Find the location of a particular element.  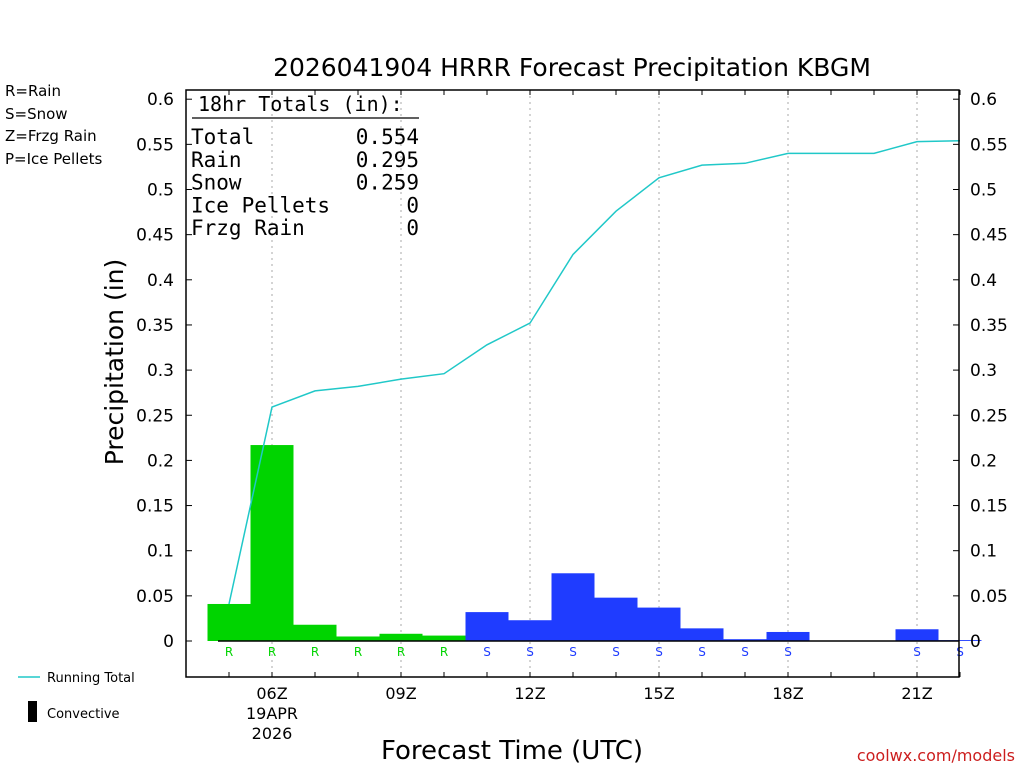

y-tick-label-right-11: 0.55 is located at coordinates (989, 145).